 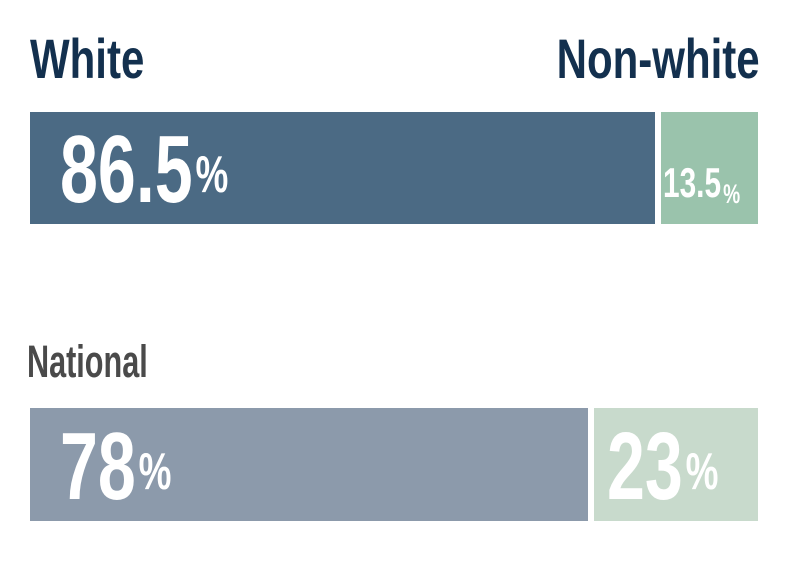 I want to click on value-label-top-white: 86.5%, so click(x=144, y=170).